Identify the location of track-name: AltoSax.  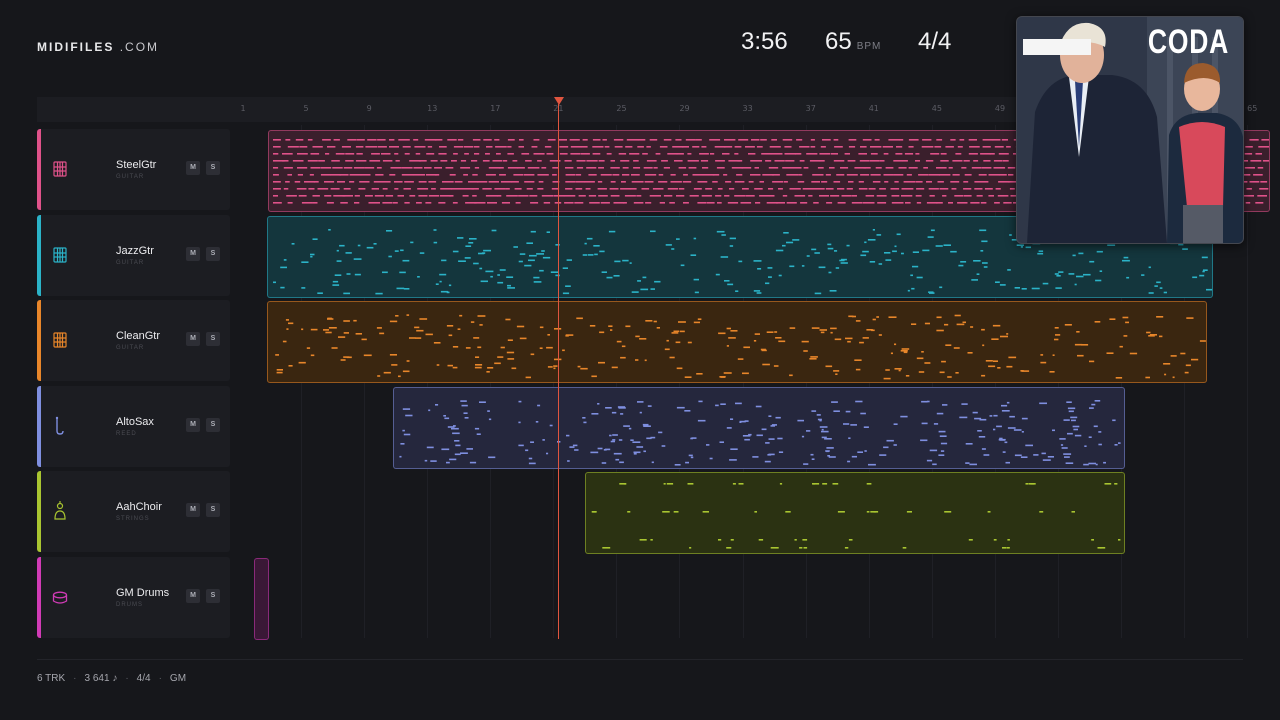
(135, 421).